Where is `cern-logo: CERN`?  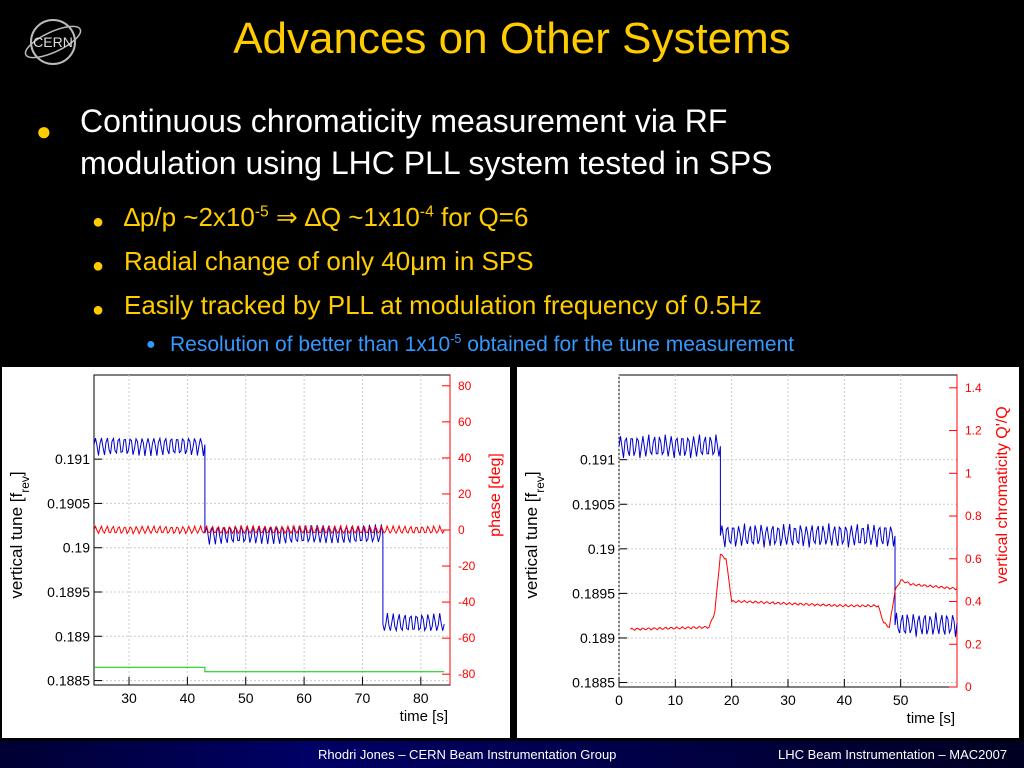 cern-logo: CERN is located at coordinates (53, 42).